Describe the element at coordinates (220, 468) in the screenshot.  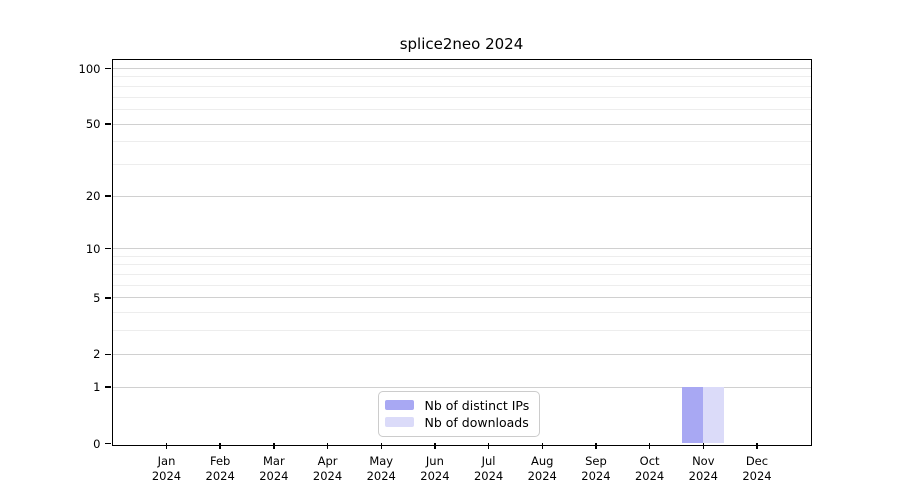
I see `x-tick-label: Feb 2024` at that location.